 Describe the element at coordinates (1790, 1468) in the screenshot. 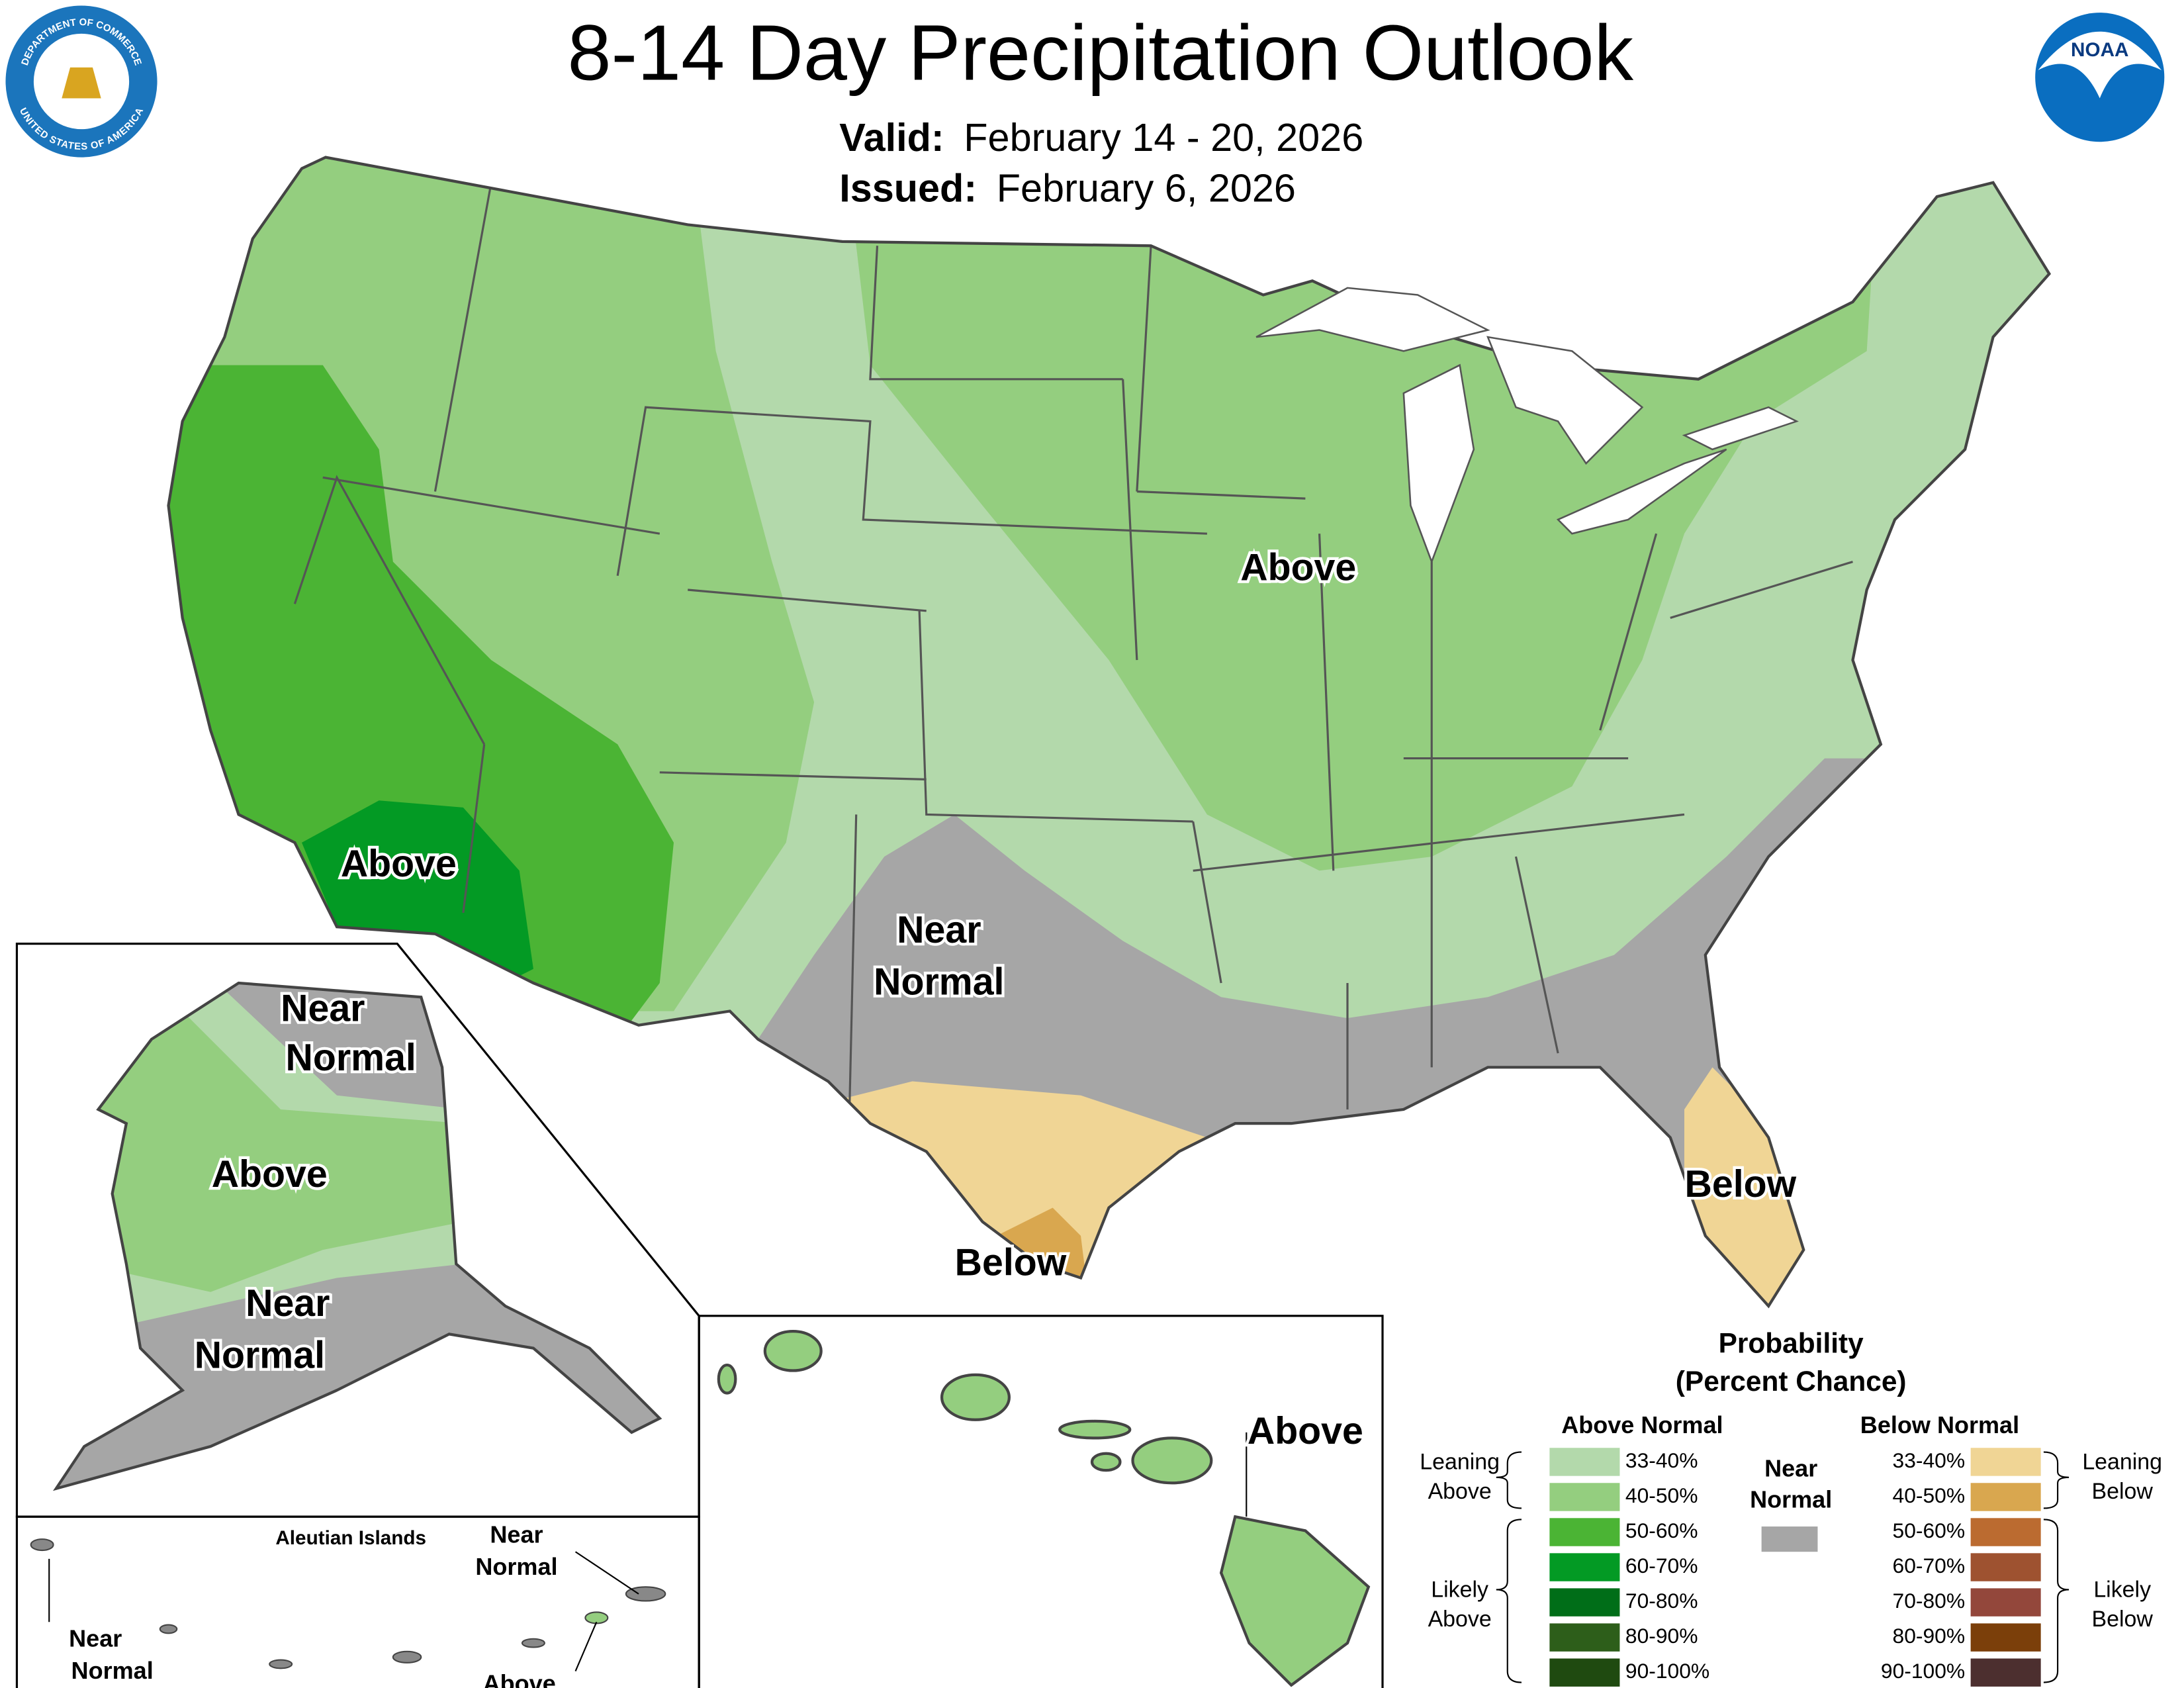

I see `legend-near: Near` at that location.